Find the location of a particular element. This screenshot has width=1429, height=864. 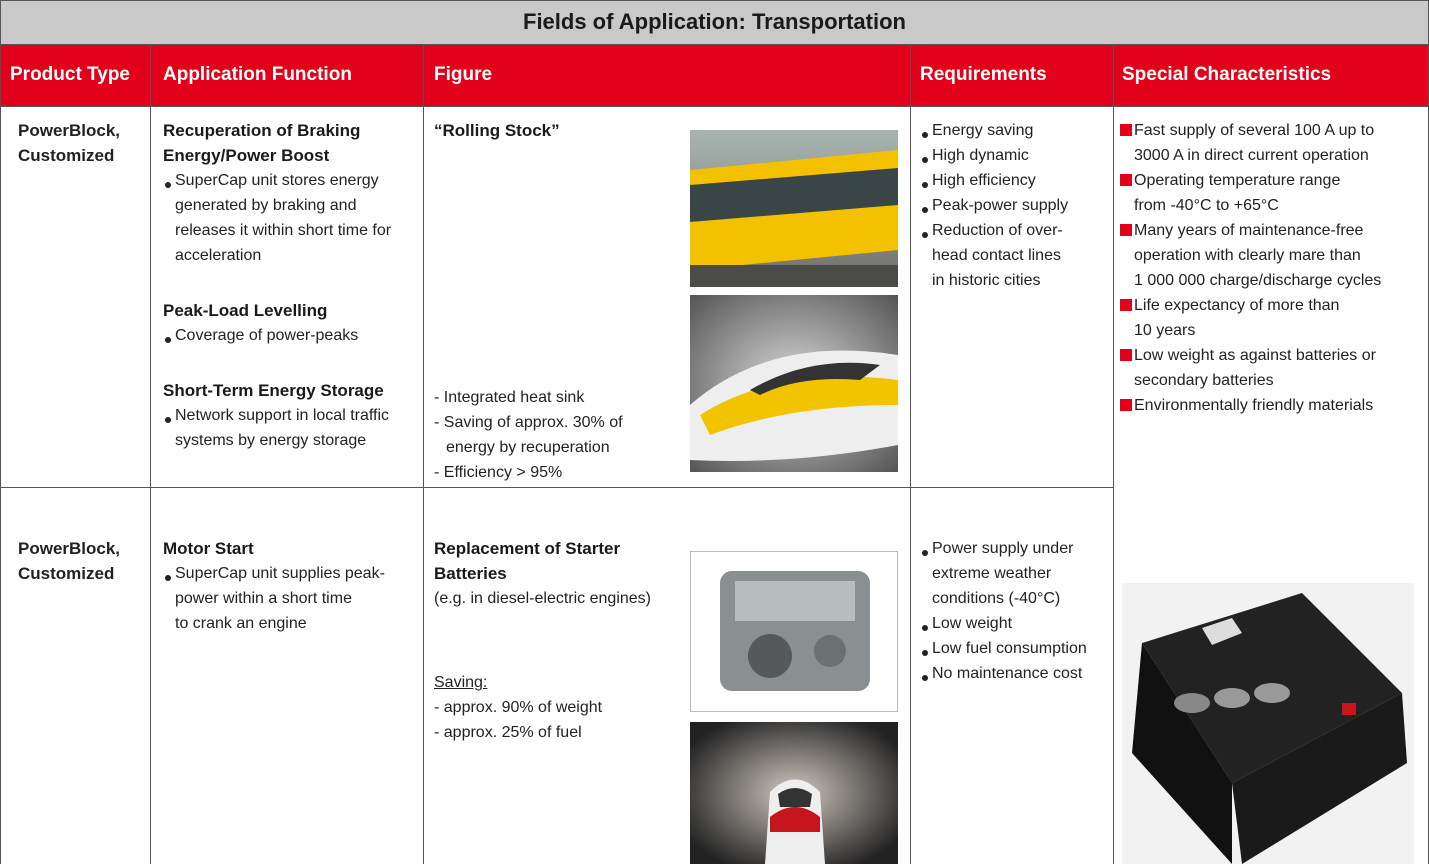

heading-block: Motor Start is located at coordinates (274, 548).